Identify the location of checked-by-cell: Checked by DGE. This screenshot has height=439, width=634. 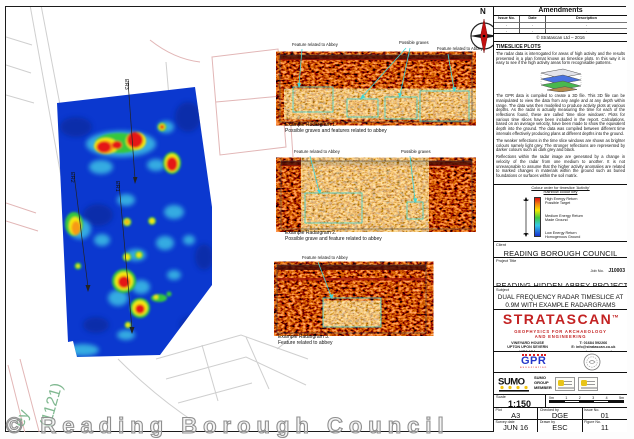
(560, 414).